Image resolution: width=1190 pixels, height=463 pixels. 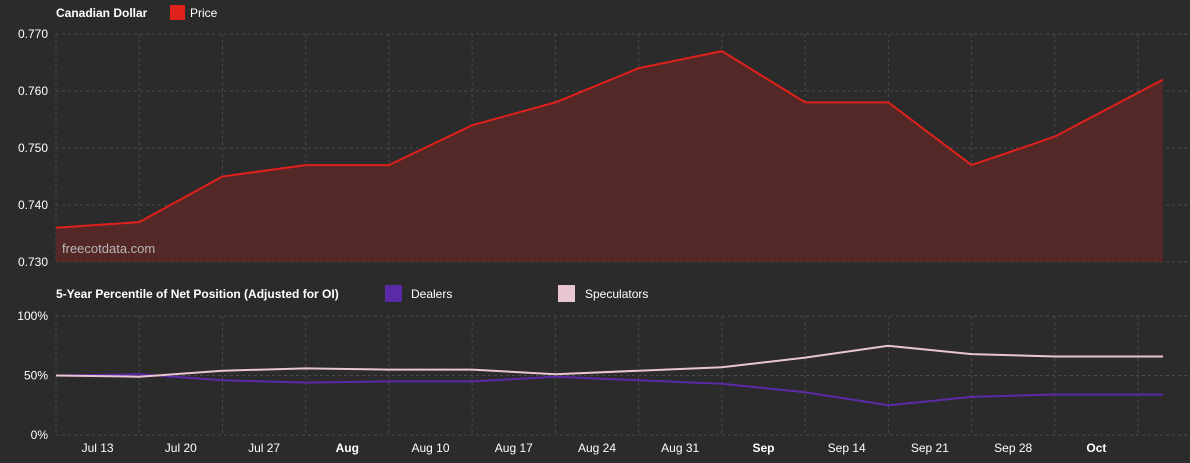 I want to click on x-tick-label: Jul 27, so click(x=264, y=448).